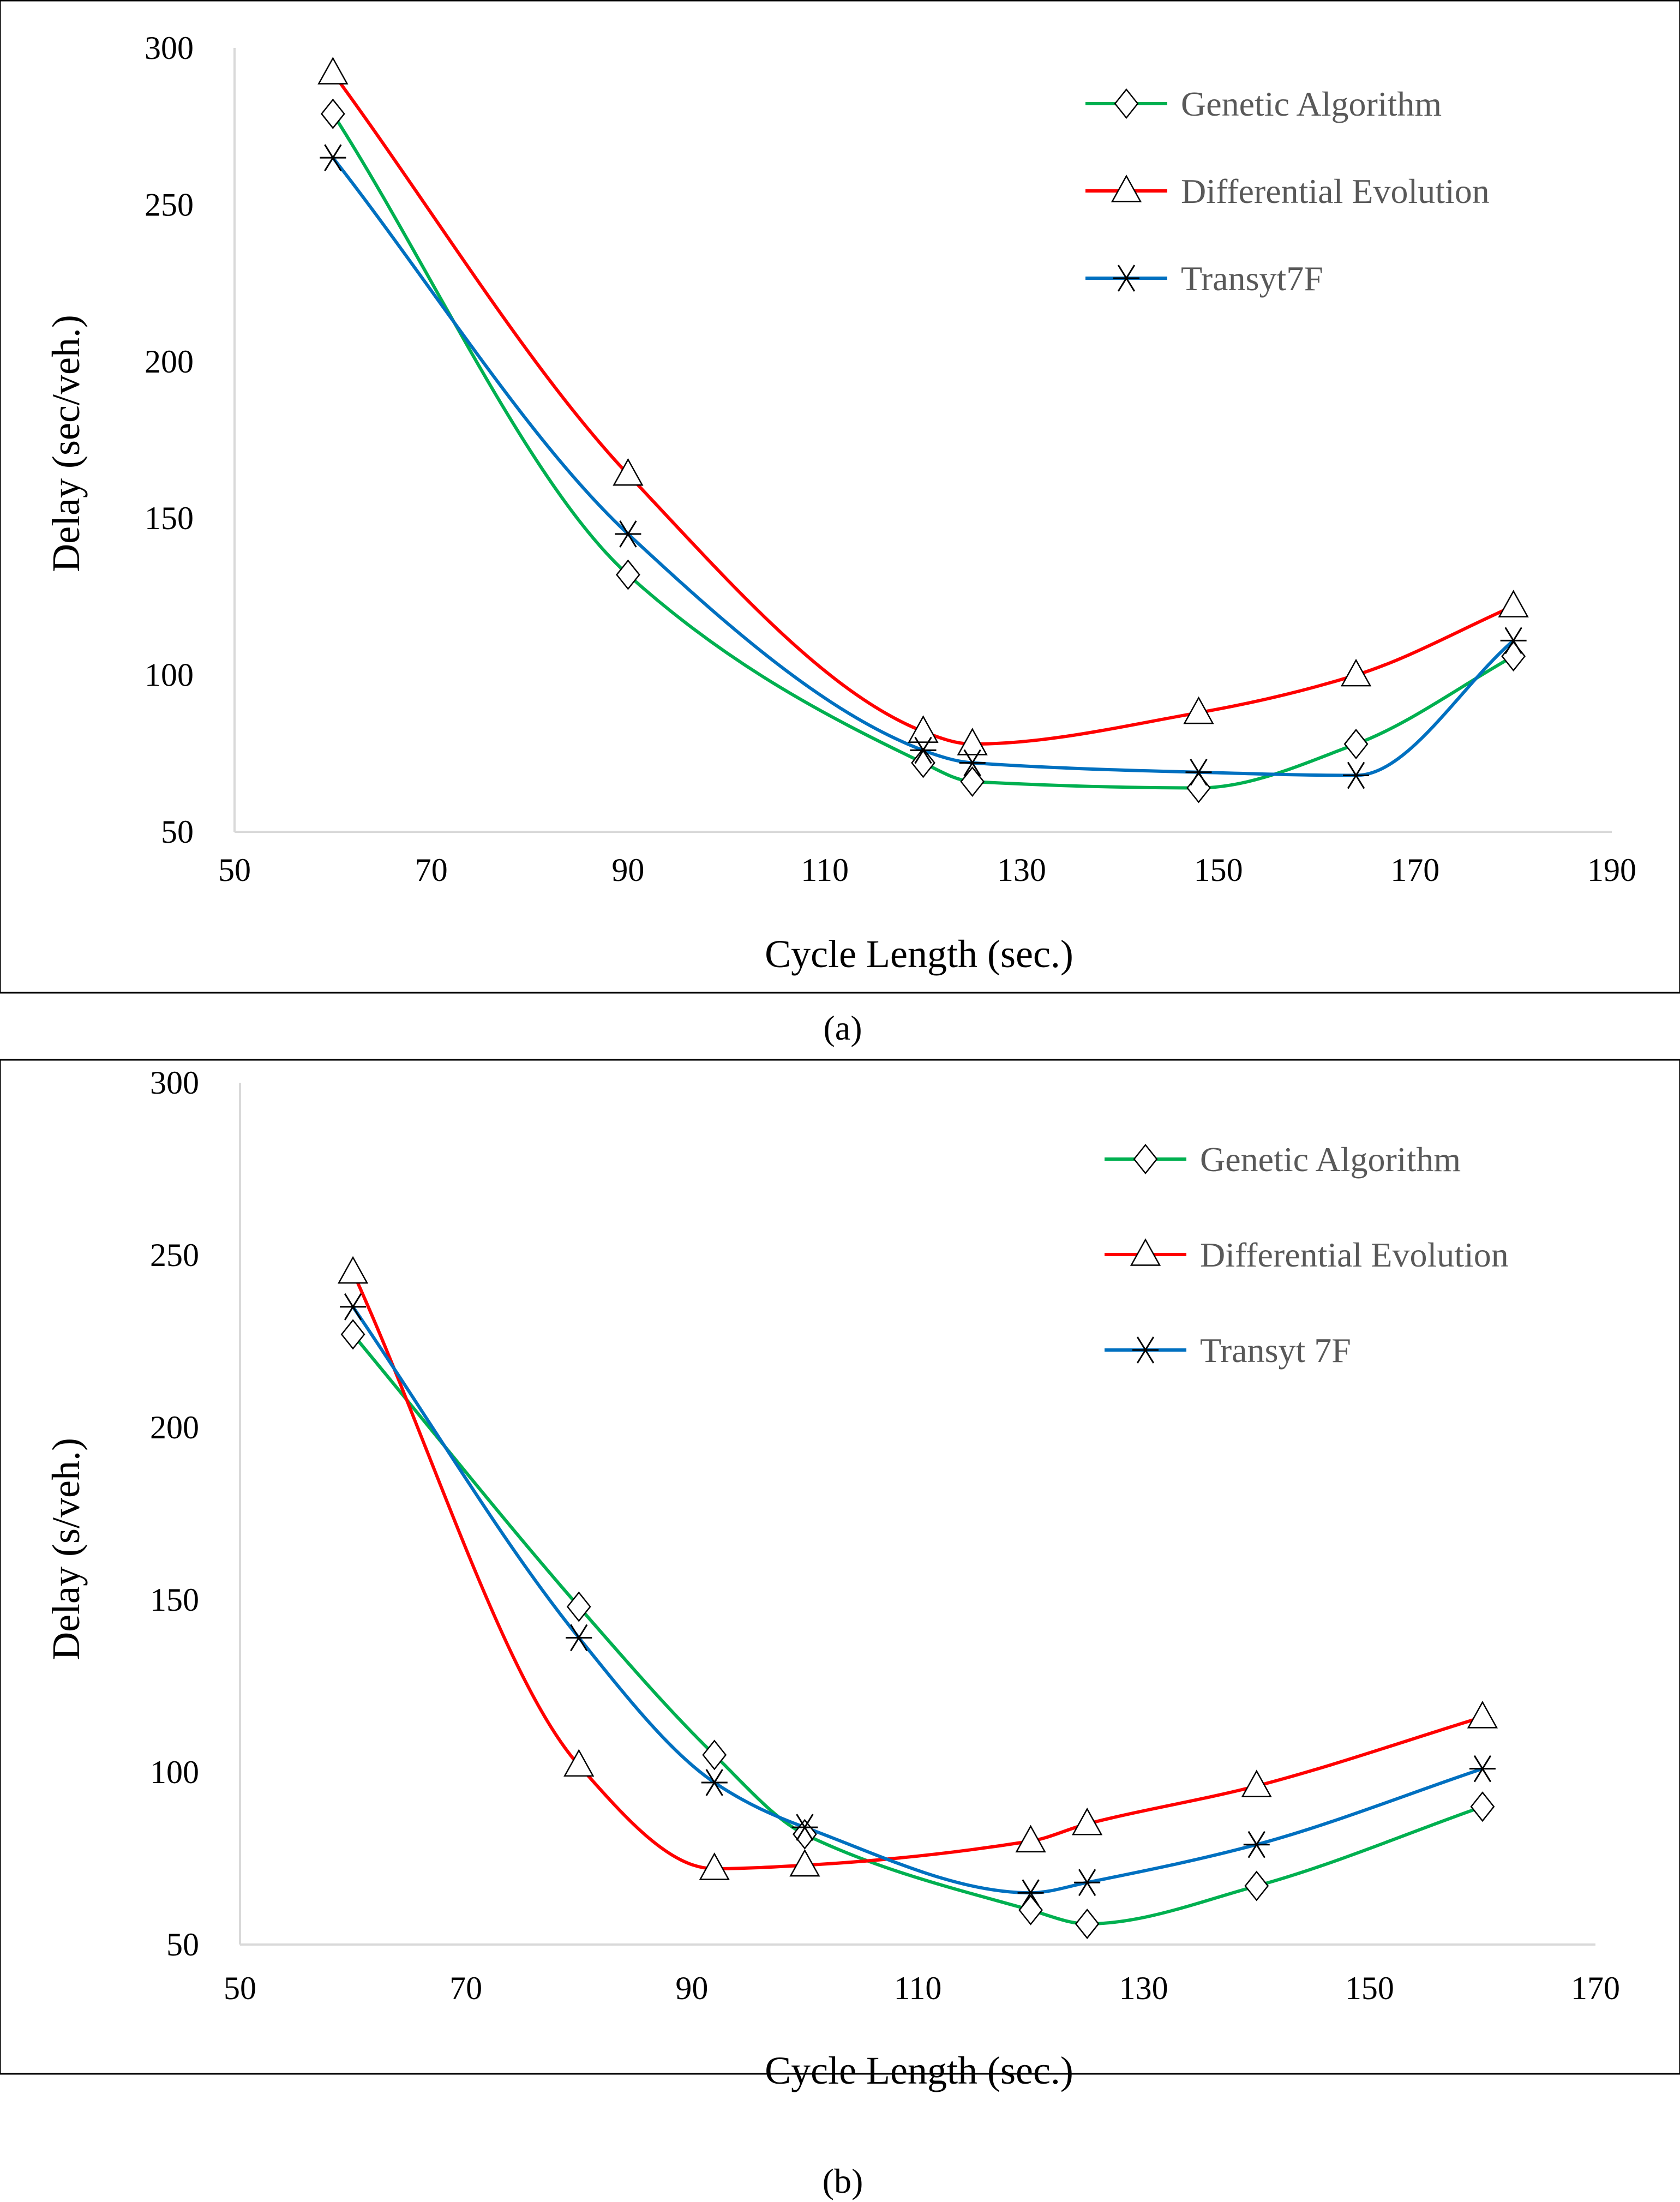 This screenshot has width=1680, height=2202. Describe the element at coordinates (843, 2181) in the screenshot. I see `caption-b: (b)` at that location.